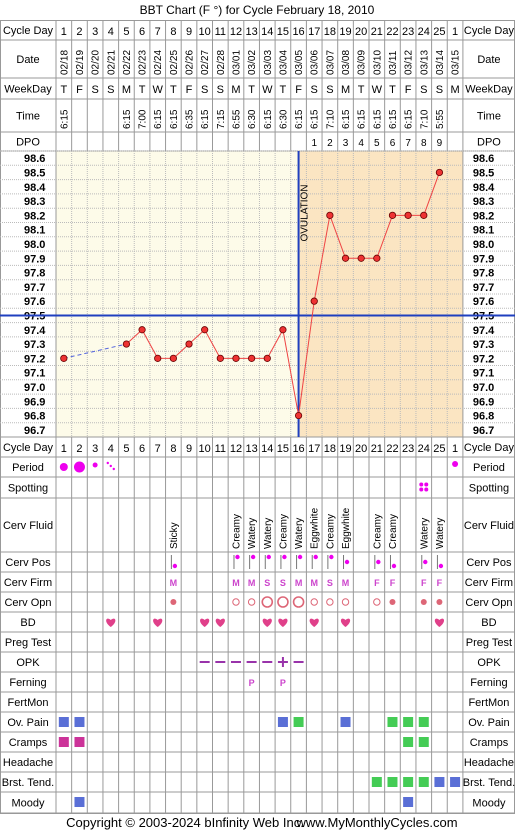 This screenshot has height=832, width=515. I want to click on y-tick-right: 97.9, so click(483, 259).